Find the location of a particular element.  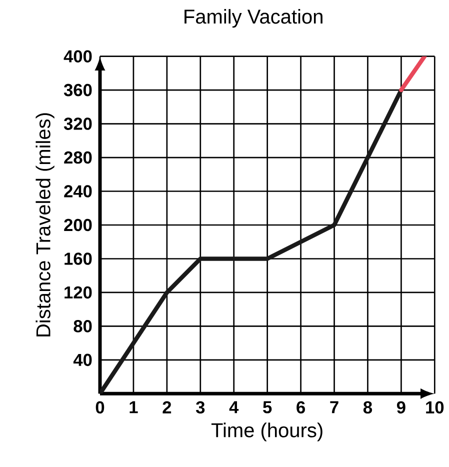

x-tick-label: 8 is located at coordinates (367, 407).